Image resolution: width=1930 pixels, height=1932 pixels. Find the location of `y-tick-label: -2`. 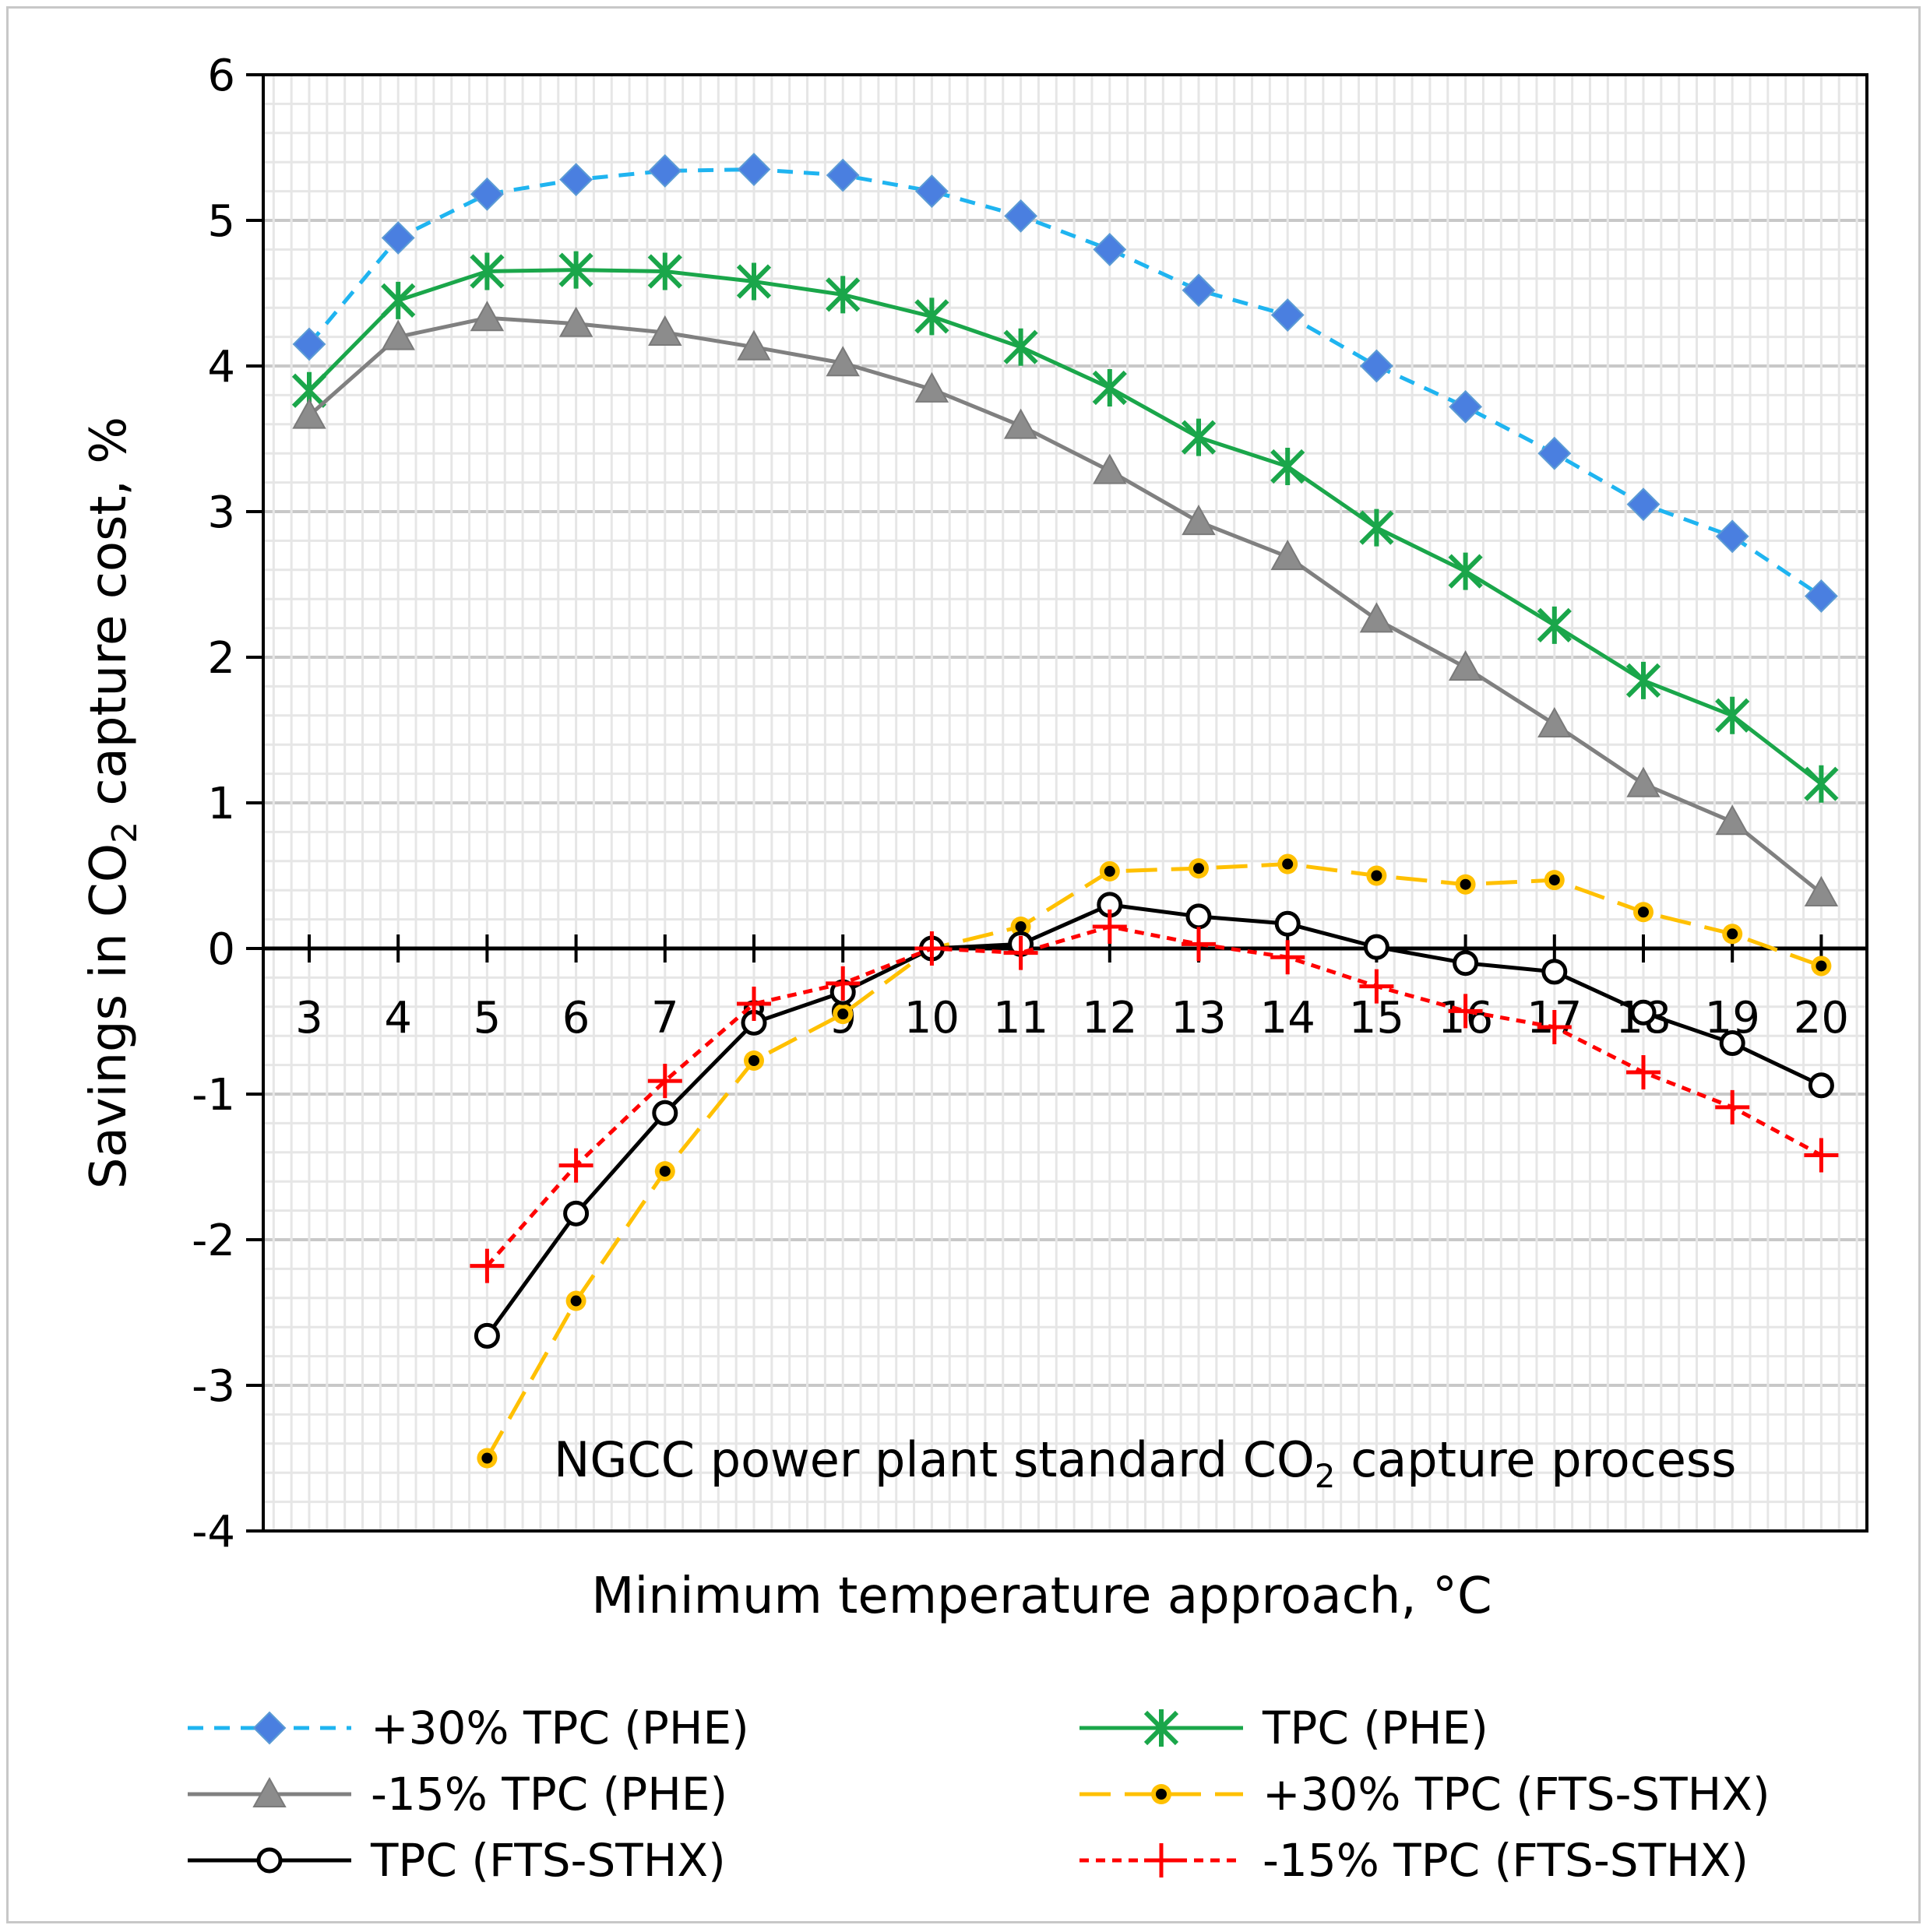

y-tick-label: -2 is located at coordinates (213, 1241).